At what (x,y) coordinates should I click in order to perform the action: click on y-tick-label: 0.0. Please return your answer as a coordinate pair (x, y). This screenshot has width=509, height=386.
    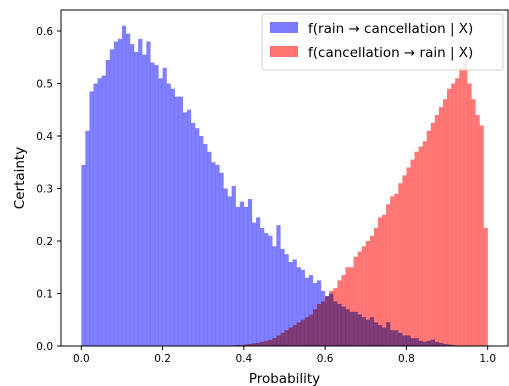
    Looking at the image, I should click on (44, 347).